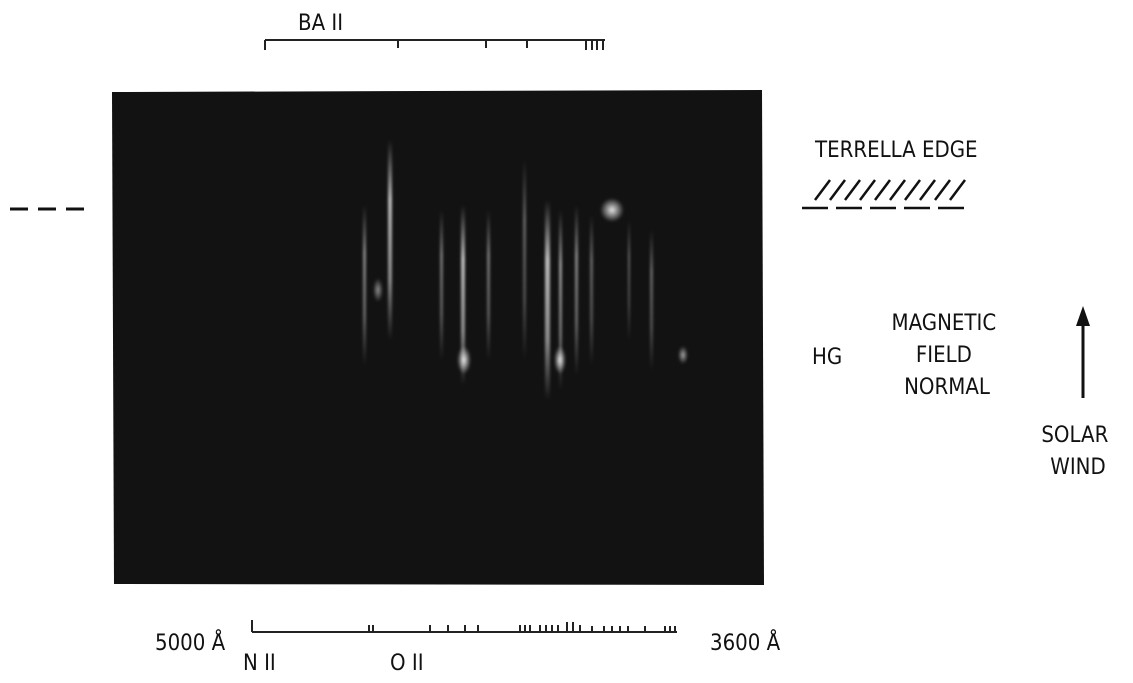 This screenshot has height=683, width=1133. I want to click on field-label: MAGNETIC FIELD NORMAL, so click(947, 355).